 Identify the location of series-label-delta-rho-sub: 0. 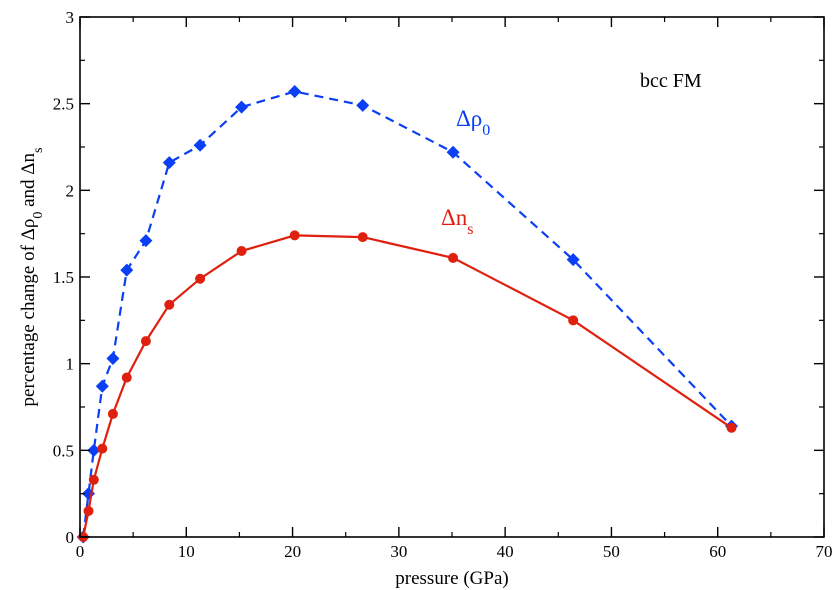
(486, 130).